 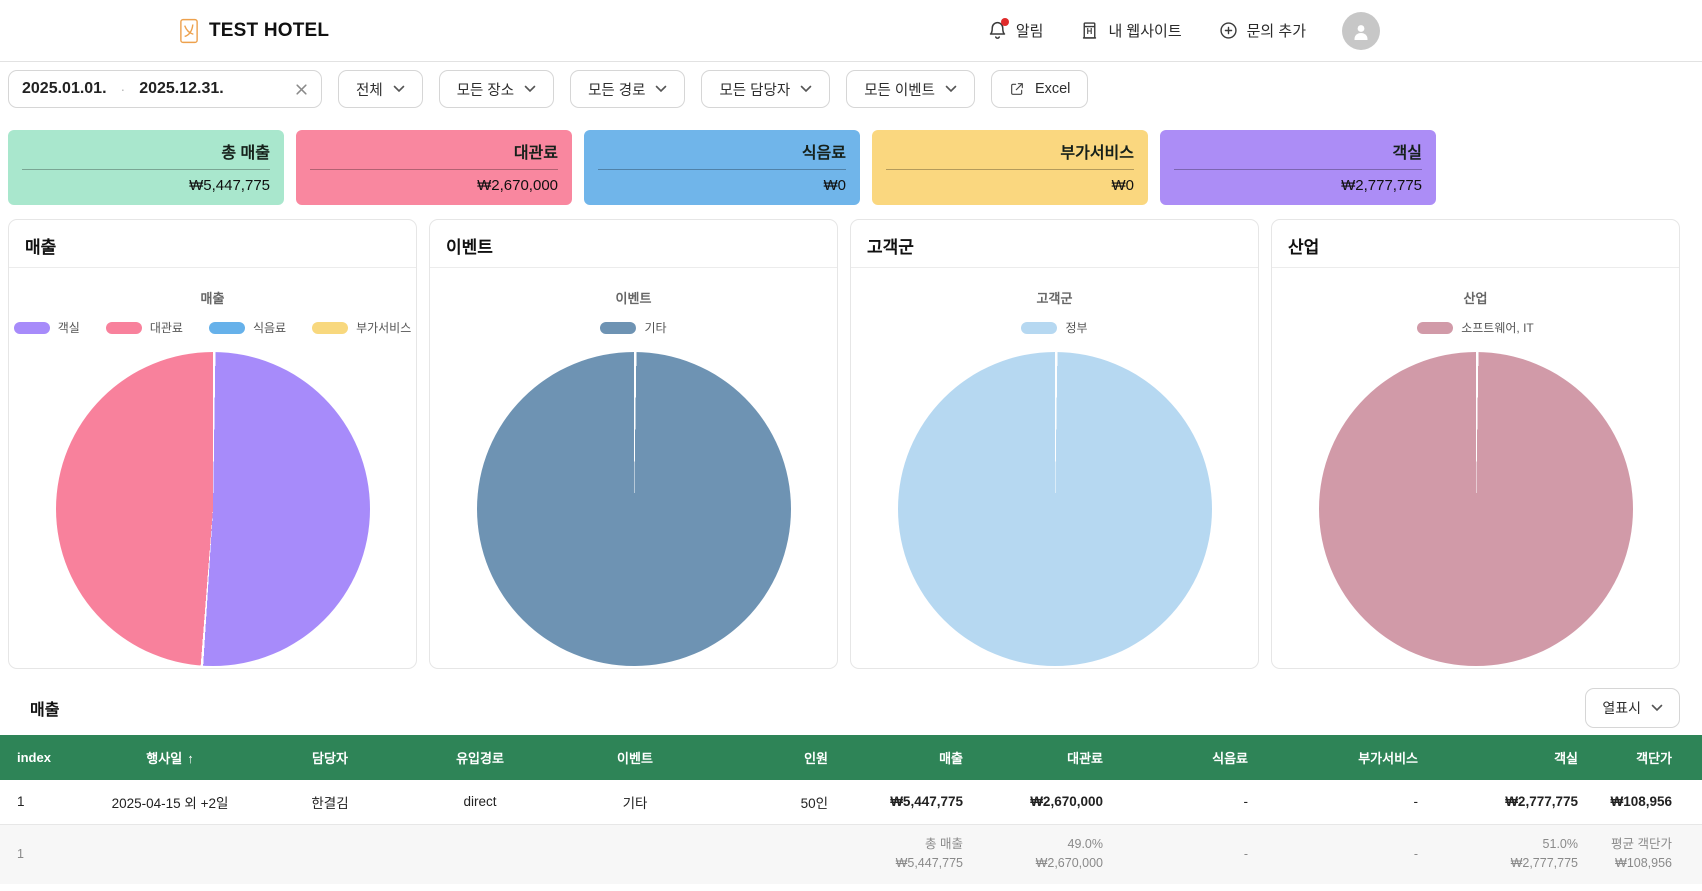 I want to click on industry-pie-panel: 산업 산업 소프트웨어, IT, so click(x=1475, y=444).